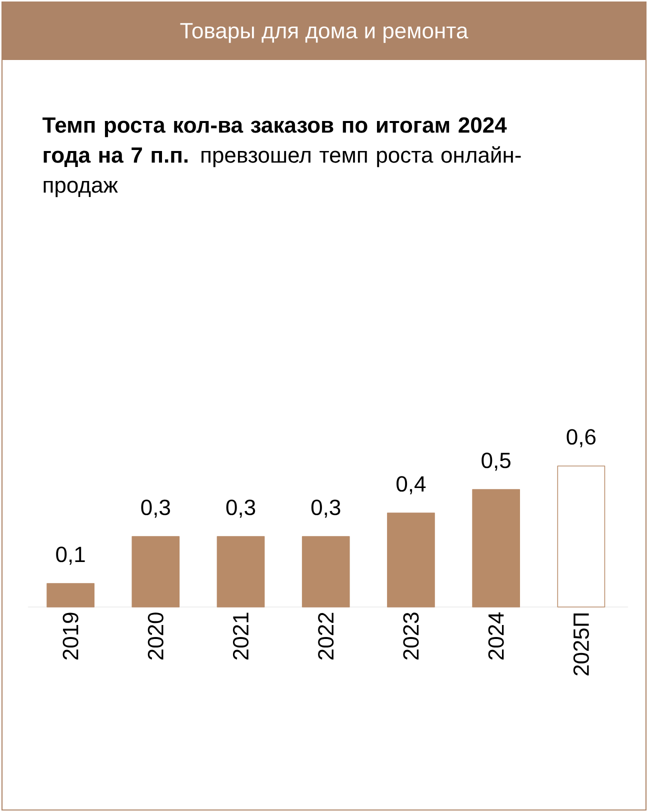 The height and width of the screenshot is (812, 648). What do you see at coordinates (411, 485) in the screenshot?
I see `data-label: 0,4` at bounding box center [411, 485].